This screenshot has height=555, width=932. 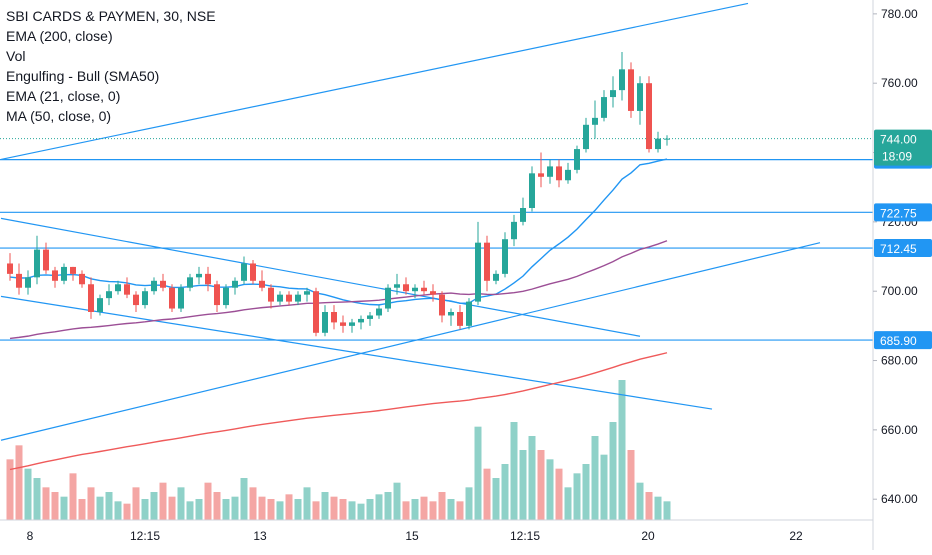 I want to click on price-tick-label: 780.00, so click(x=899, y=14).